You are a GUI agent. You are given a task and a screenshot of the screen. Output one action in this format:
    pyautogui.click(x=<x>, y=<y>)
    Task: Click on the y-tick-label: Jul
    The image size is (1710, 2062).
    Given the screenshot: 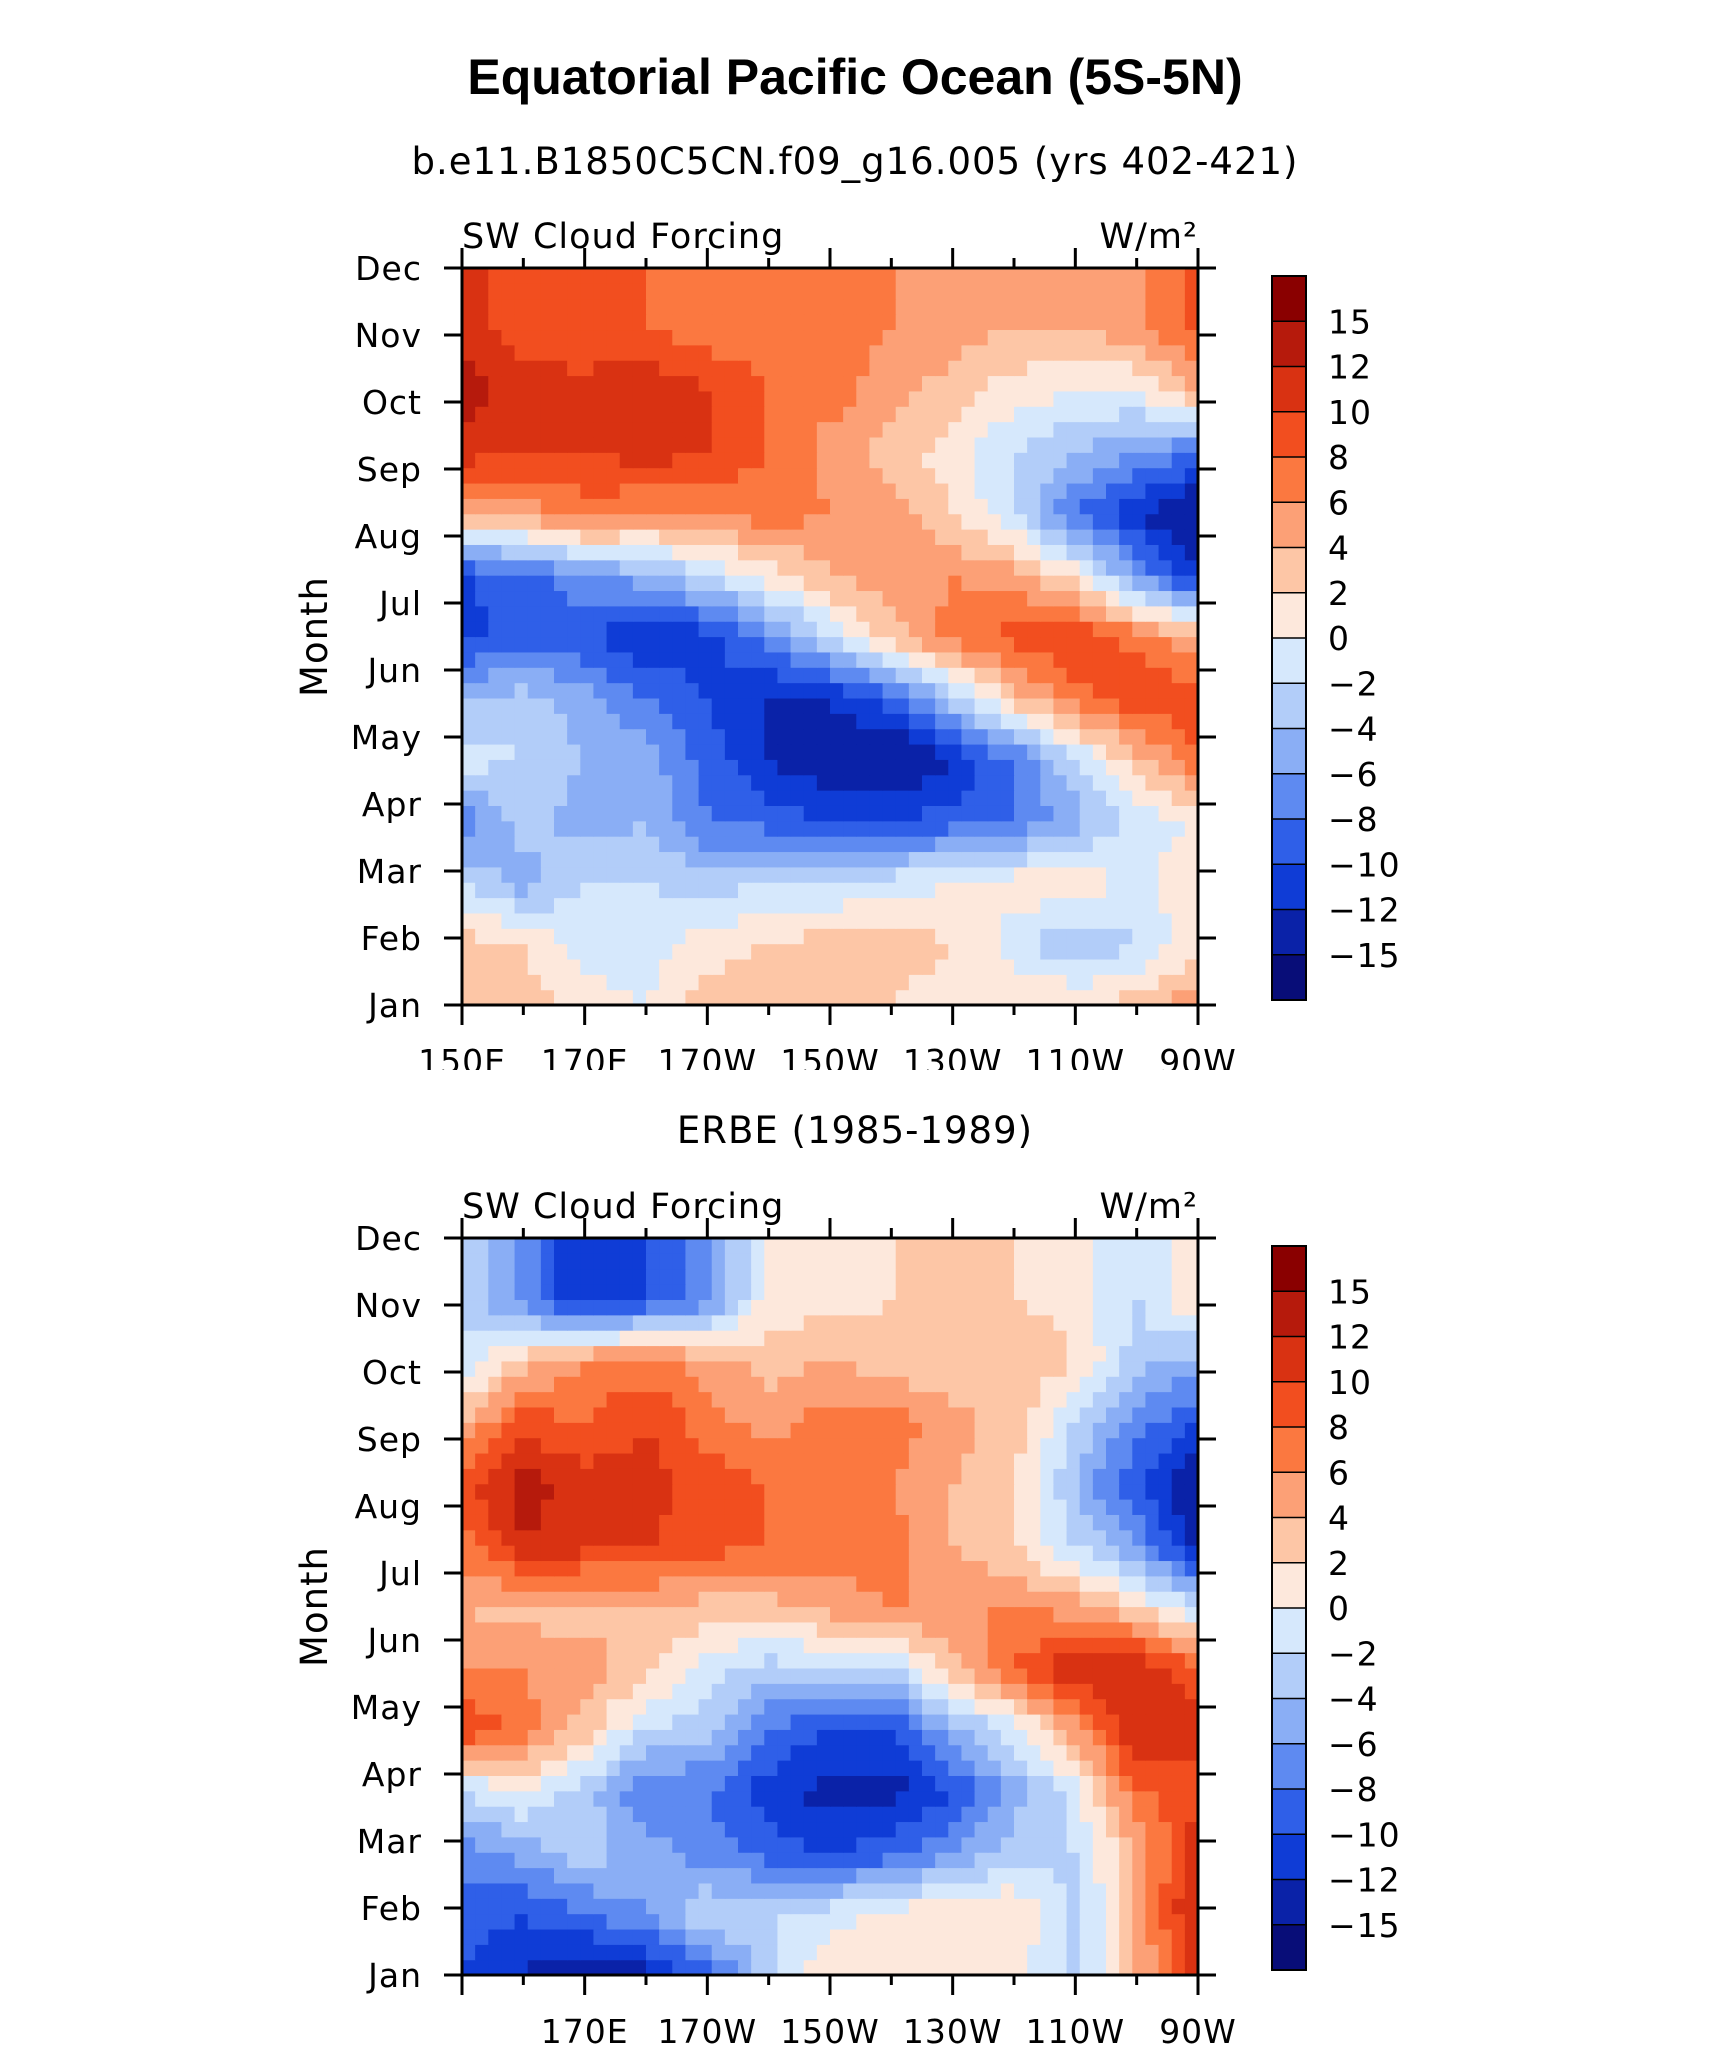 What is the action you would take?
    pyautogui.click(x=399, y=603)
    